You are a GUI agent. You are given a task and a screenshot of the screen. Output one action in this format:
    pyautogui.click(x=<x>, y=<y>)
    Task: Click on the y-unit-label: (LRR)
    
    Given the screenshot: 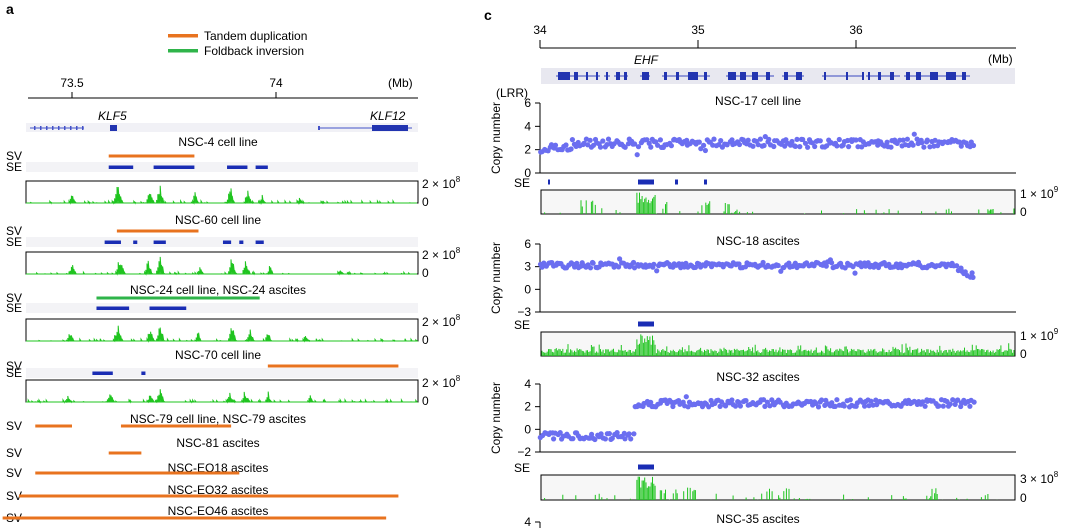 What is the action you would take?
    pyautogui.click(x=512, y=93)
    